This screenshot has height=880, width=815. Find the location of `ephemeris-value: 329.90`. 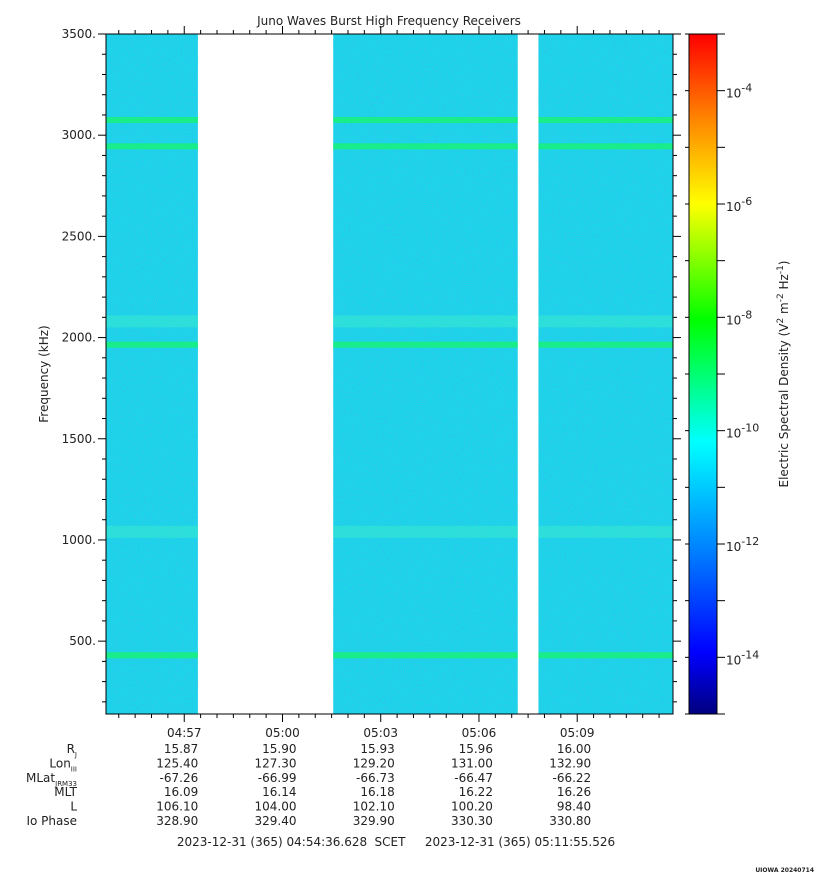

ephemeris-value: 329.90 is located at coordinates (374, 821).